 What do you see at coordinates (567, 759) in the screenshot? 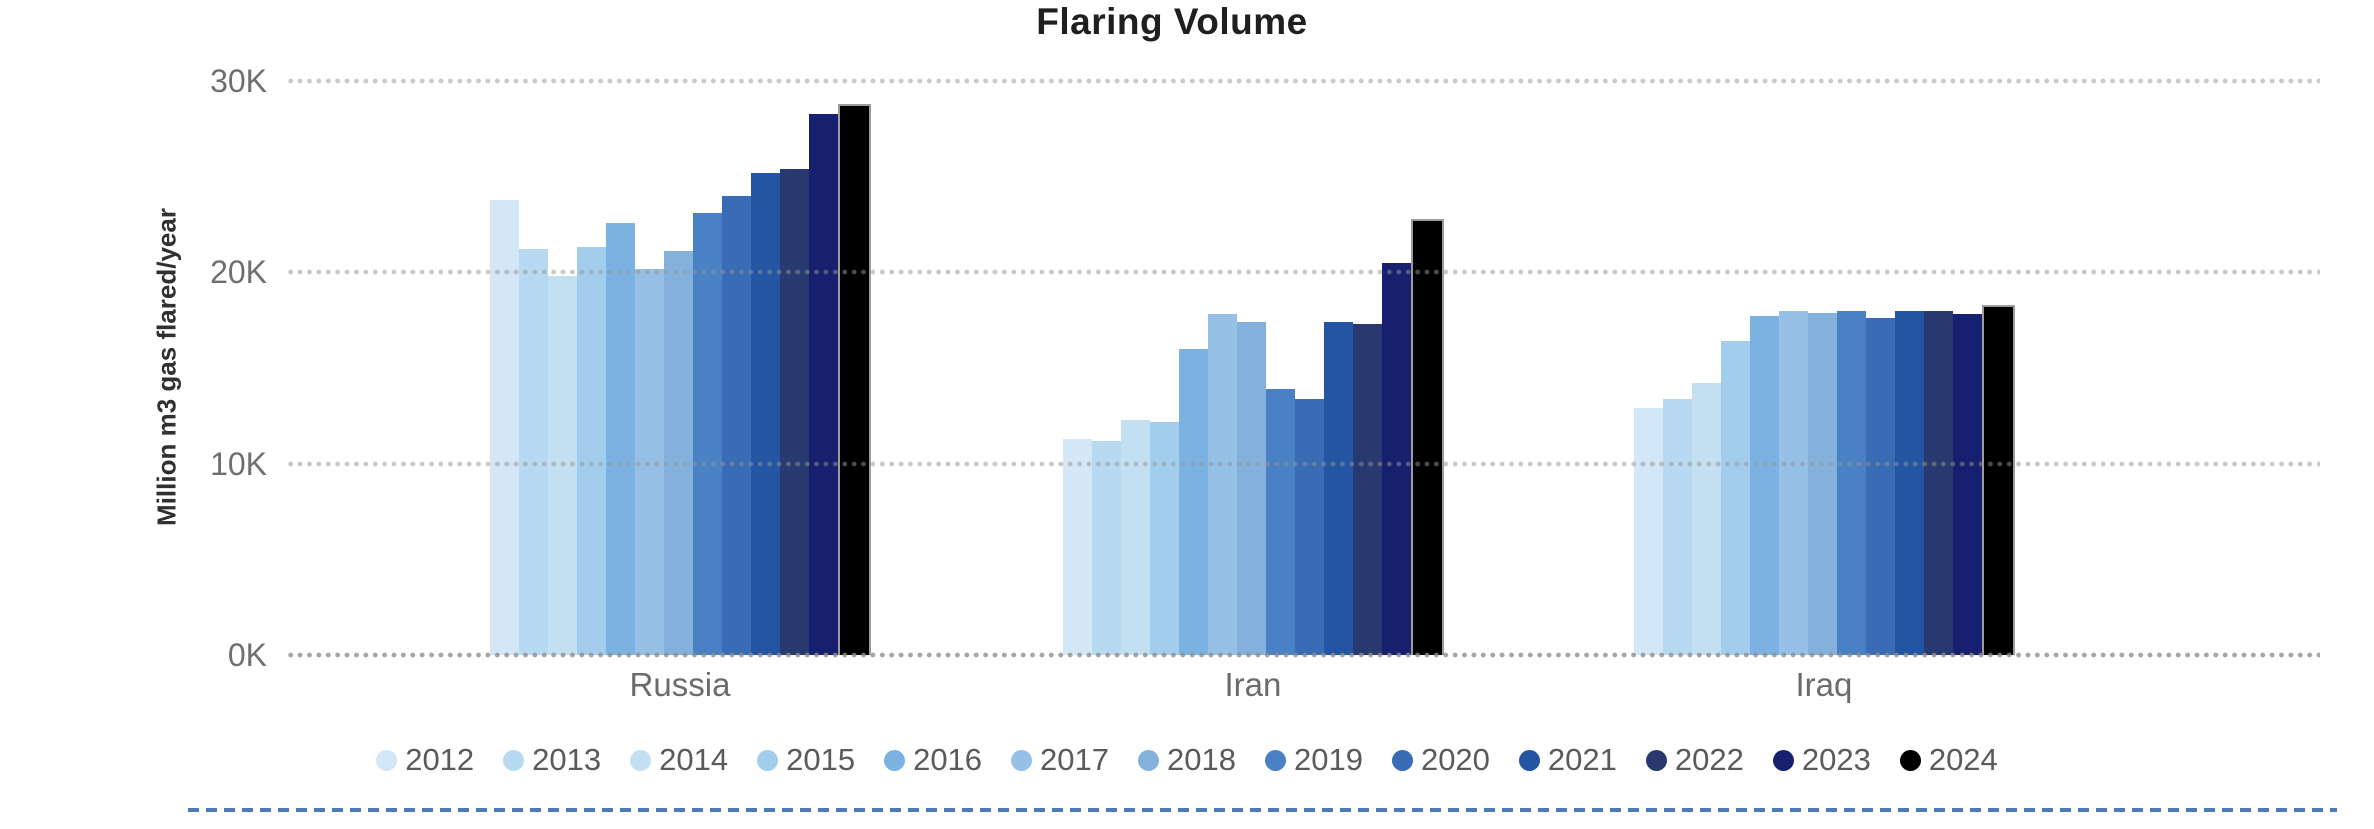
I see `legend-label-2013: 2013` at bounding box center [567, 759].